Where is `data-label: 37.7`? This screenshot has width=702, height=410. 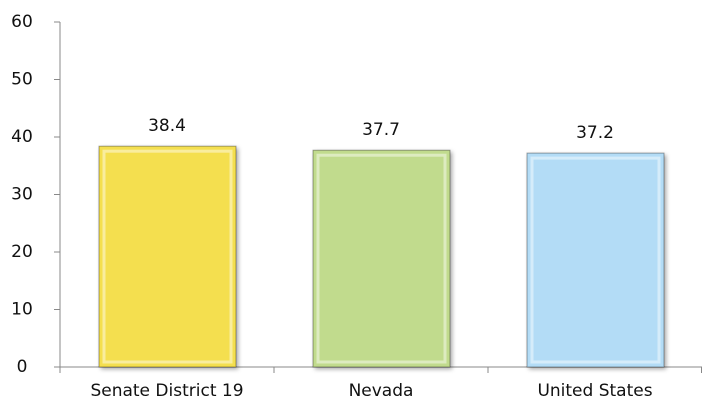 data-label: 37.7 is located at coordinates (381, 130).